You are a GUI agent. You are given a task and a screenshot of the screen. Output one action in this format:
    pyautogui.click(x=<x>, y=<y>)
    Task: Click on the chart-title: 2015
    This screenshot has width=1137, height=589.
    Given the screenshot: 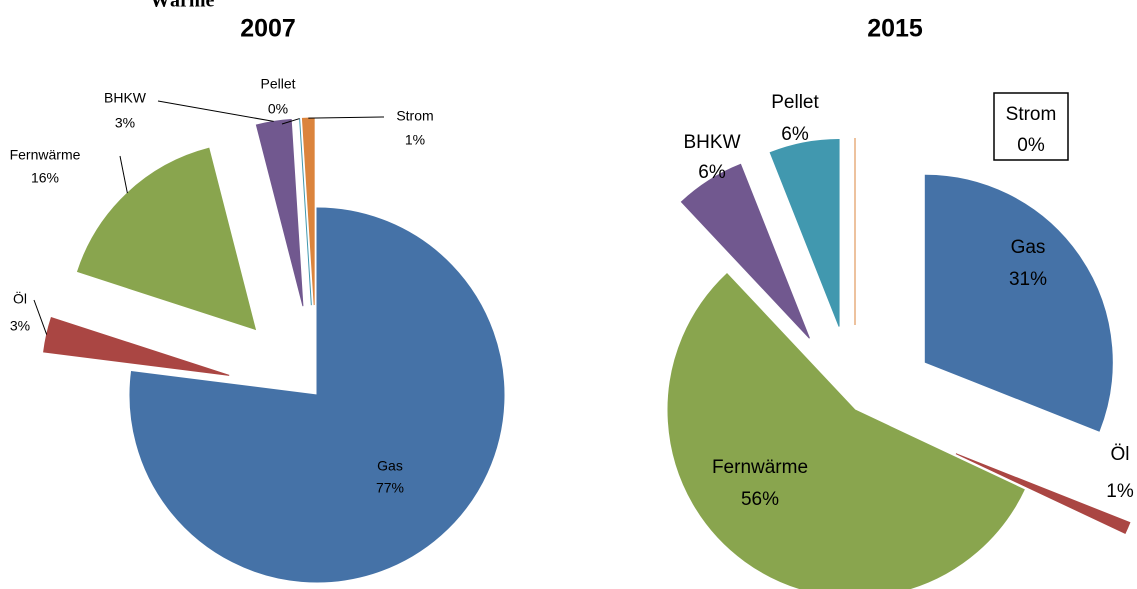 What is the action you would take?
    pyautogui.click(x=895, y=29)
    